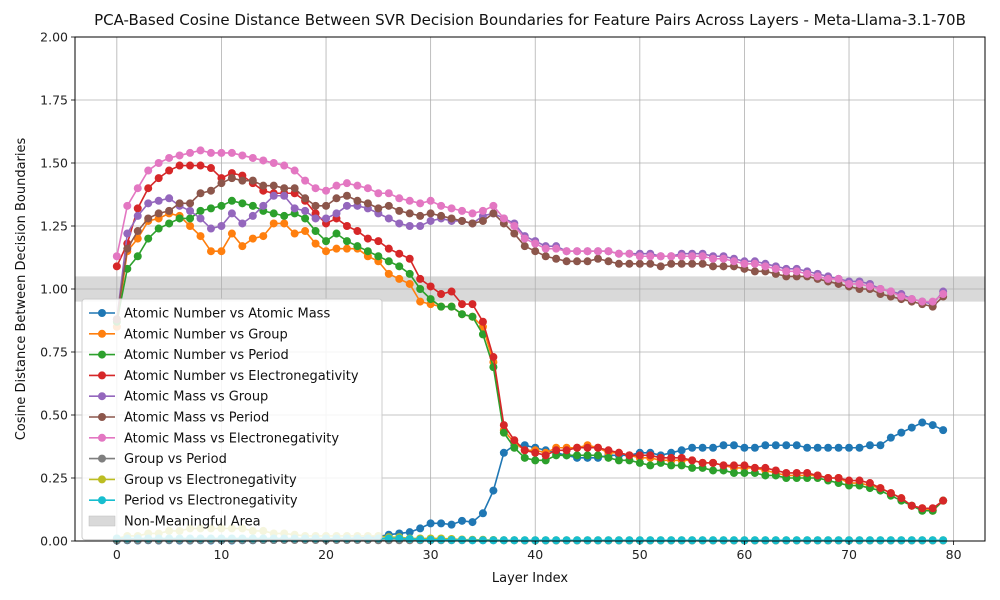 Image resolution: width=1000 pixels, height=600 pixels. Describe the element at coordinates (206, 355) in the screenshot. I see `legend-label: Atomic Number vs Period` at that location.